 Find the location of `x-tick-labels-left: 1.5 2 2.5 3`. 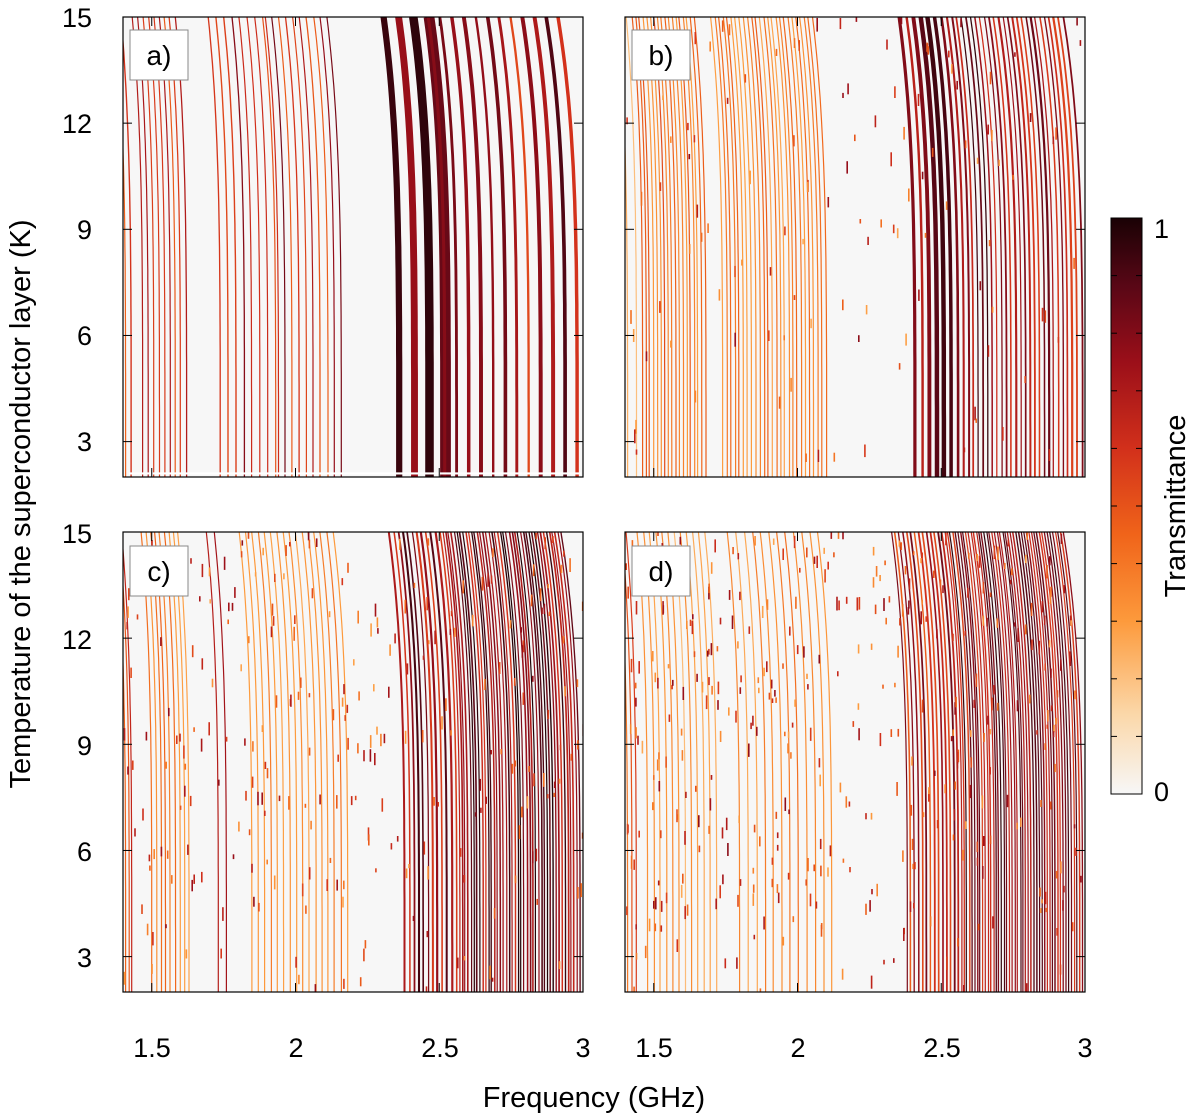

x-tick-labels-left: 1.5 2 2.5 3 is located at coordinates (361, 1048).